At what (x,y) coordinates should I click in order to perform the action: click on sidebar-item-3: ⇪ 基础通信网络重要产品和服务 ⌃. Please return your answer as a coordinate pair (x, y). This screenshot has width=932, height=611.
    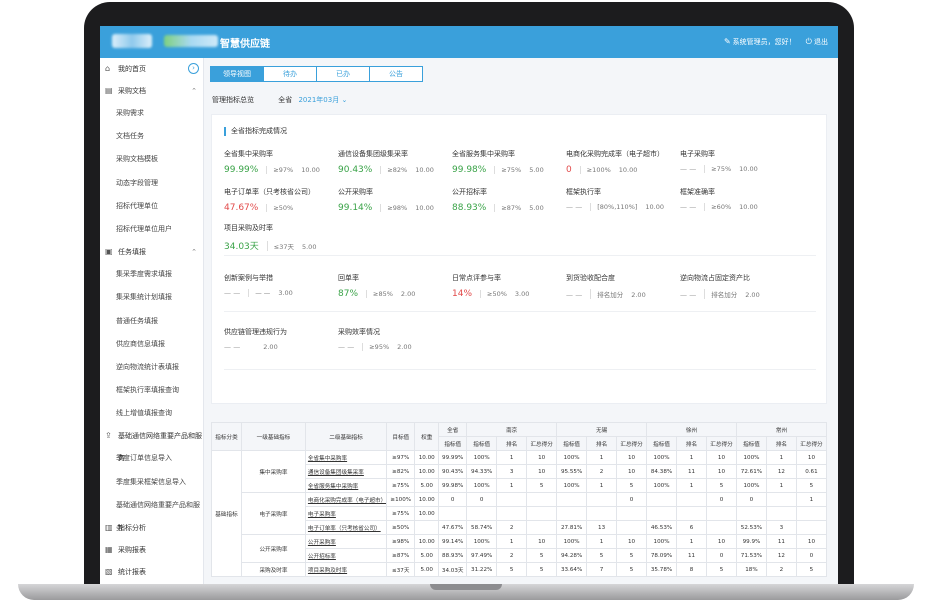
    Looking at the image, I should click on (151, 443).